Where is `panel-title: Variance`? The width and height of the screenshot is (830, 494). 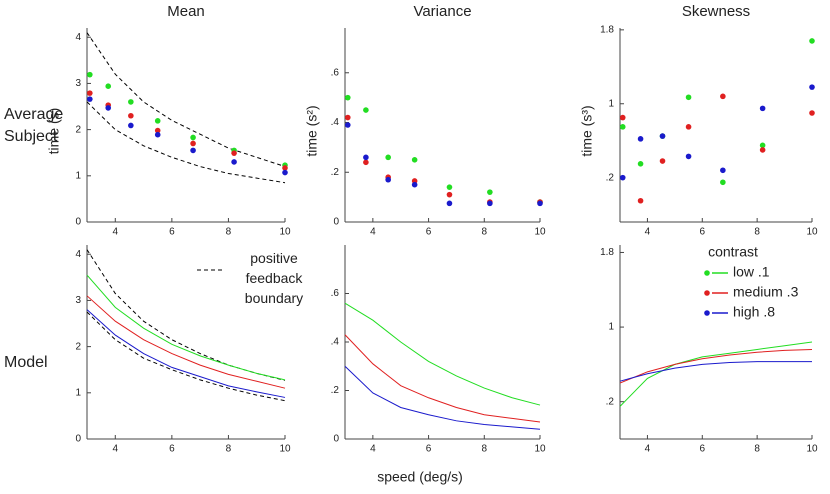
panel-title: Variance is located at coordinates (442, 11).